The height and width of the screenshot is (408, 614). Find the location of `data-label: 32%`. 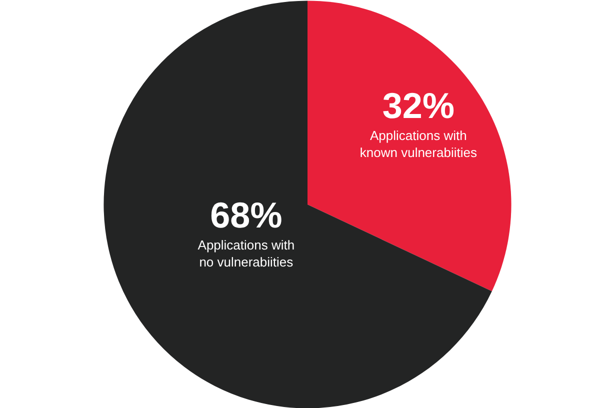

data-label: 32% is located at coordinates (418, 105).